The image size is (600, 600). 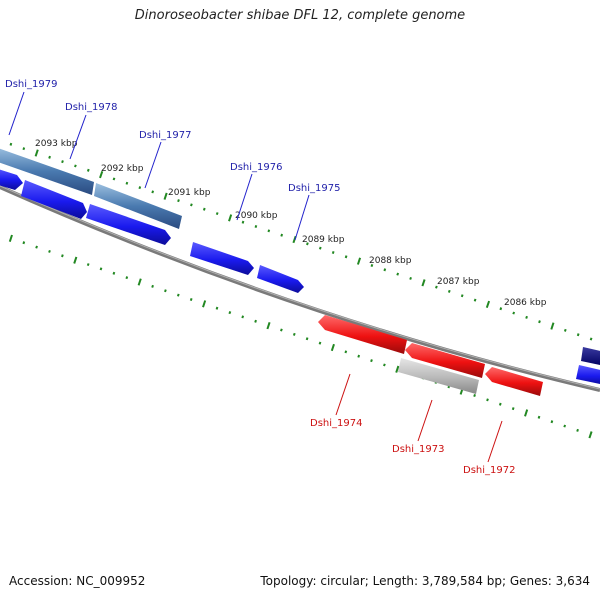 What do you see at coordinates (489, 470) in the screenshot?
I see `gene-label-dshi-1972: Dshi_1972` at bounding box center [489, 470].